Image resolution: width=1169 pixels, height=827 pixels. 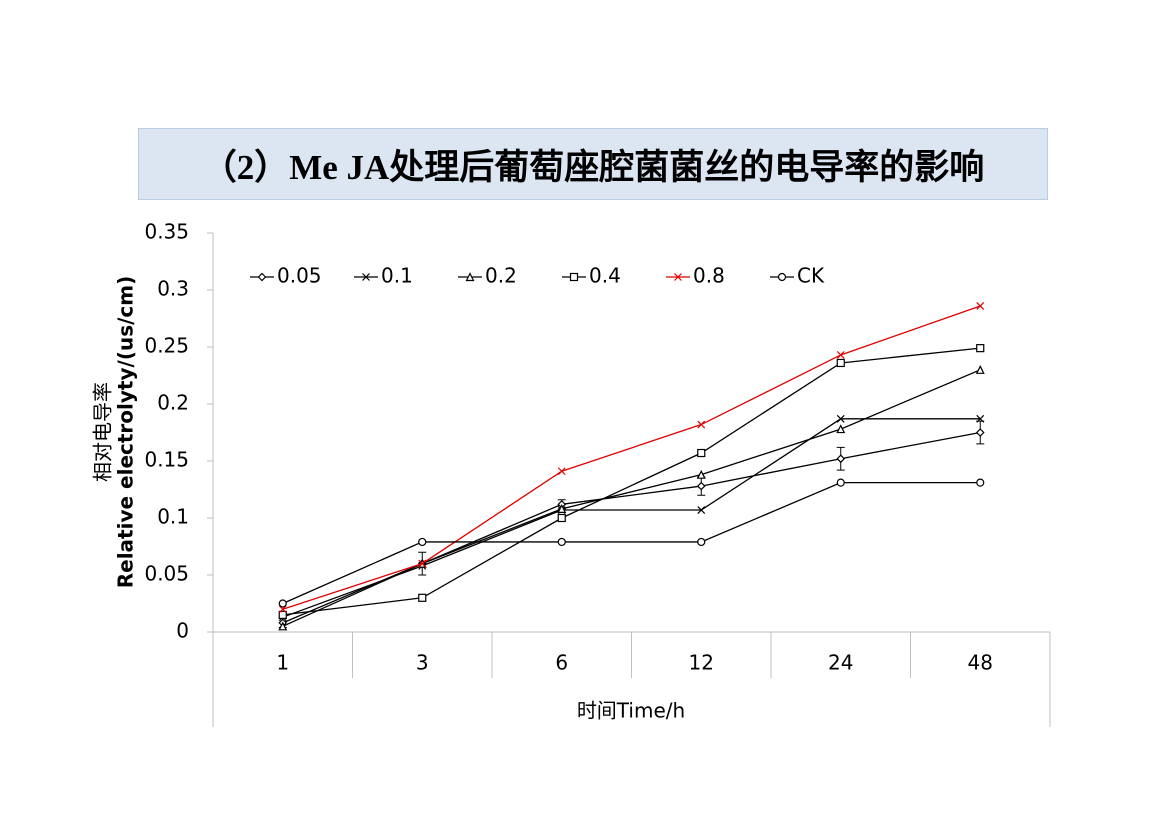 I want to click on y-tick-label: 0.3, so click(x=173, y=289).